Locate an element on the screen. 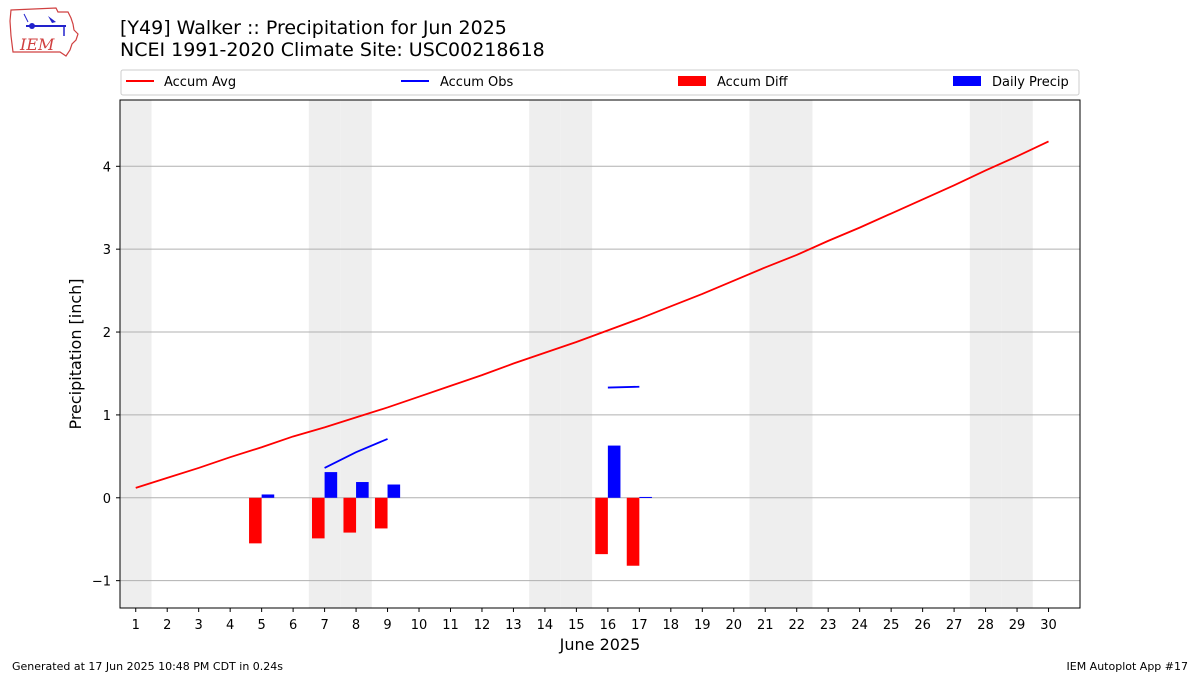  x-tick-label-11: 11 is located at coordinates (450, 625).